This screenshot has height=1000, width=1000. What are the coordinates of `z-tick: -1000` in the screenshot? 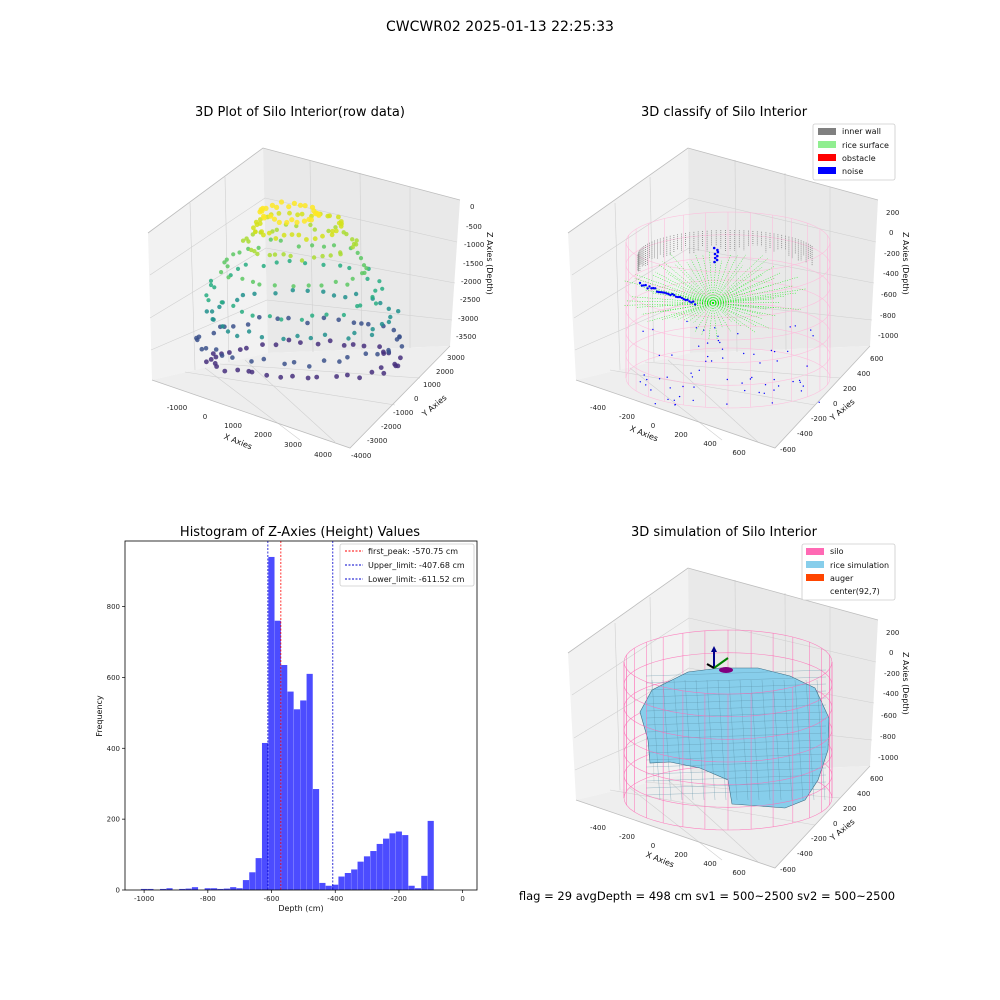 It's located at (474, 245).